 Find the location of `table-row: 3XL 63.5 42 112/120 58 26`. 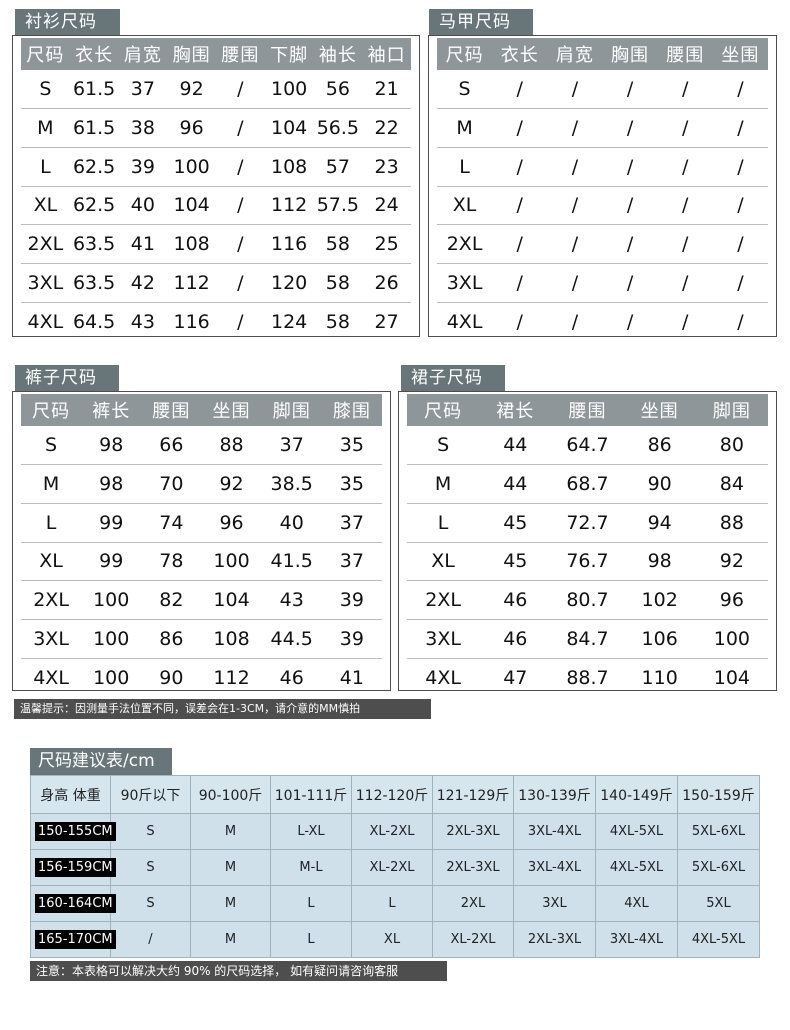

table-row: 3XL 63.5 42 112/120 58 26 is located at coordinates (216, 283).